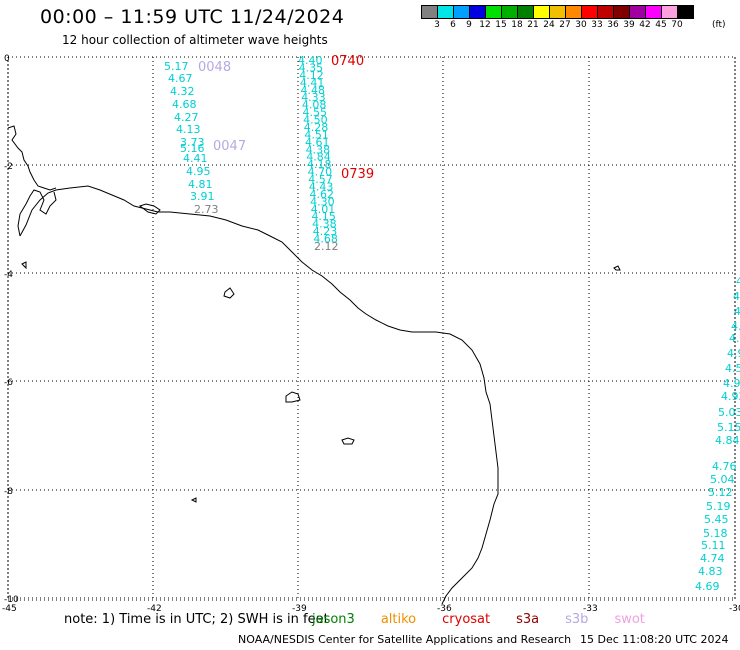  What do you see at coordinates (654, 639) in the screenshot?
I see `footer-timestamp: 15 Dec 11:08:20 UTC 2024` at bounding box center [654, 639].